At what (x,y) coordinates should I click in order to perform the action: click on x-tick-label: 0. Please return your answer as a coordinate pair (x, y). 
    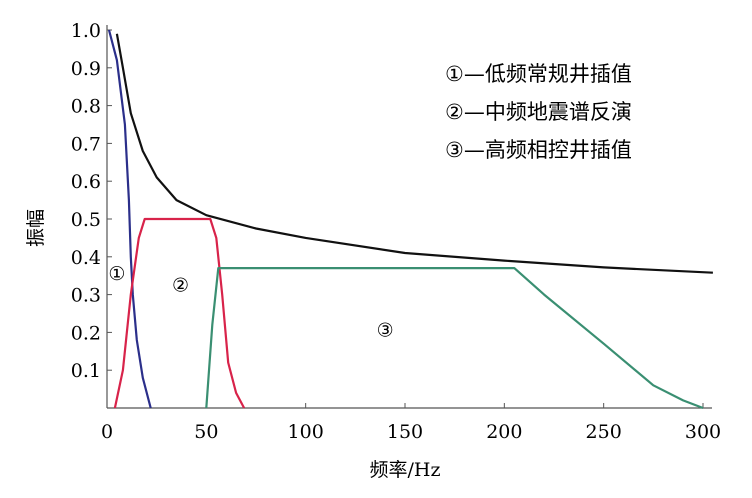
    Looking at the image, I should click on (107, 432).